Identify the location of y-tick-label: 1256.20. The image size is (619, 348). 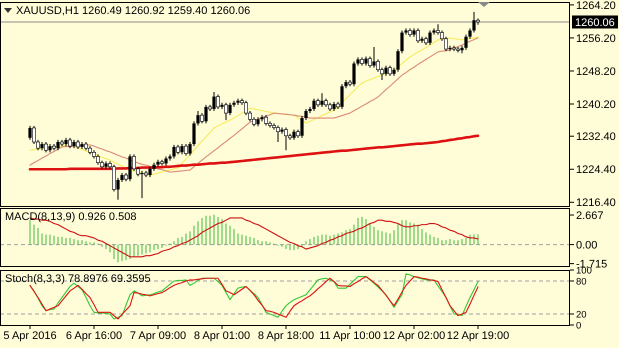
(596, 38).